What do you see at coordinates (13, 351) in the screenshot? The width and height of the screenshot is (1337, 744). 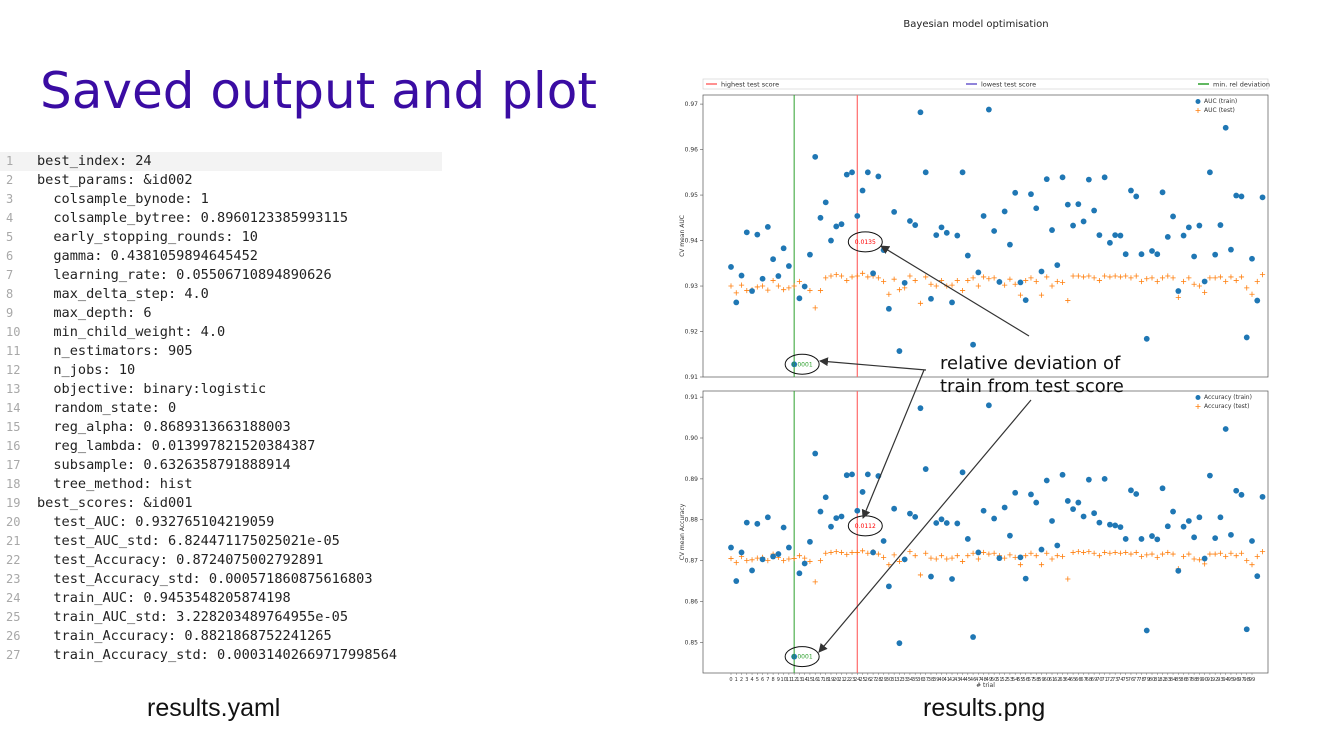 I see `line-number: 11` at bounding box center [13, 351].